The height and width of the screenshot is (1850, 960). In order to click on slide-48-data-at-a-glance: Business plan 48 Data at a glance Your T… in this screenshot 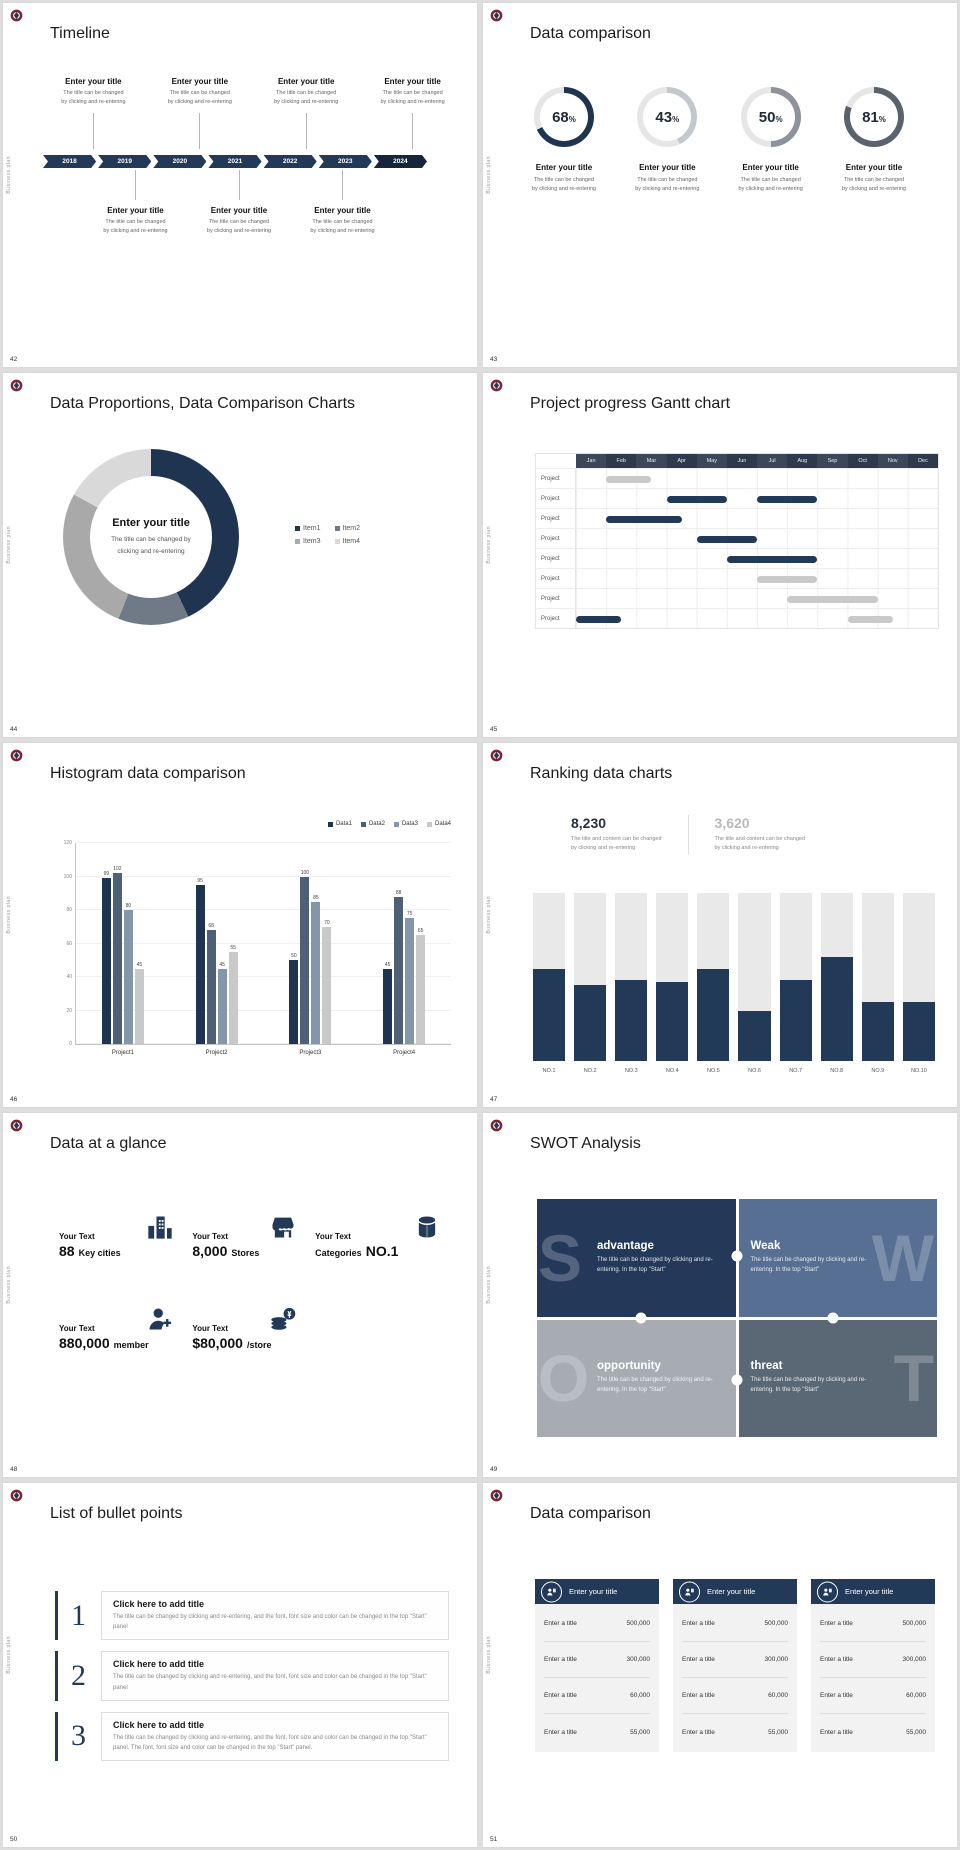, I will do `click(240, 1295)`.